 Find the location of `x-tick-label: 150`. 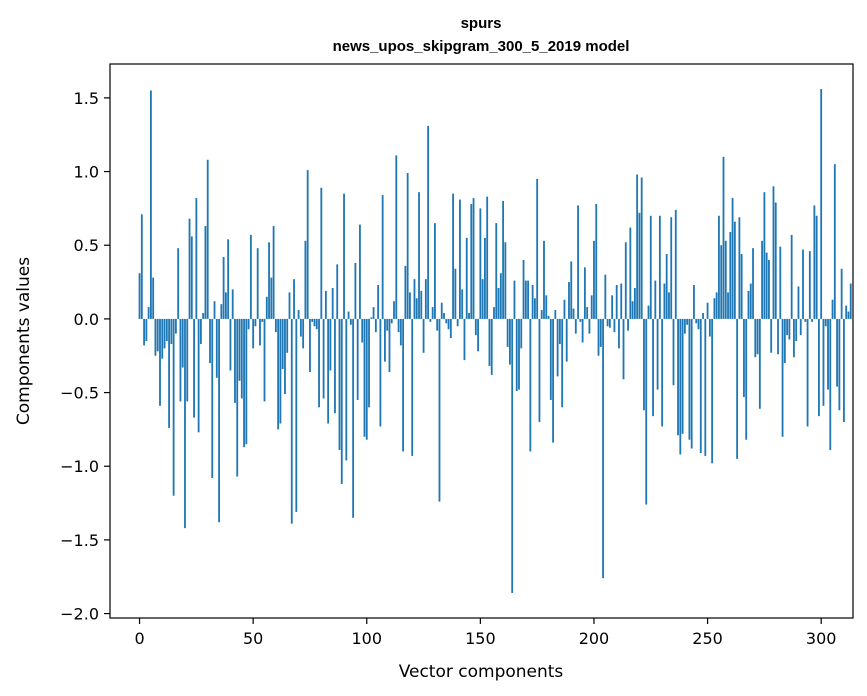

x-tick-label: 150 is located at coordinates (480, 638).